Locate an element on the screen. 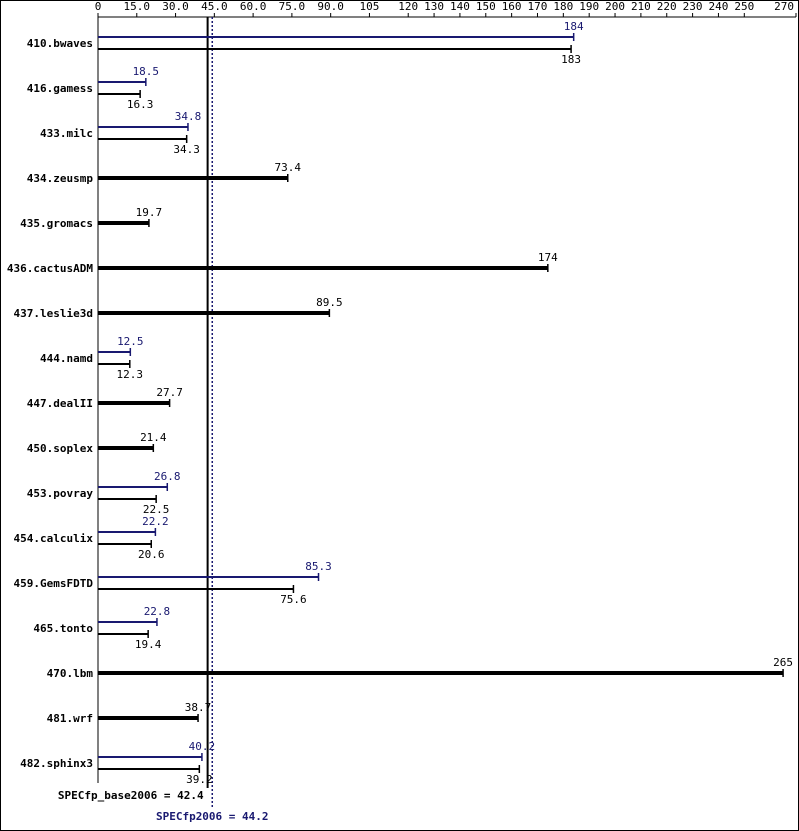 The image size is (799, 831). category-label: 453.povray is located at coordinates (60, 493).